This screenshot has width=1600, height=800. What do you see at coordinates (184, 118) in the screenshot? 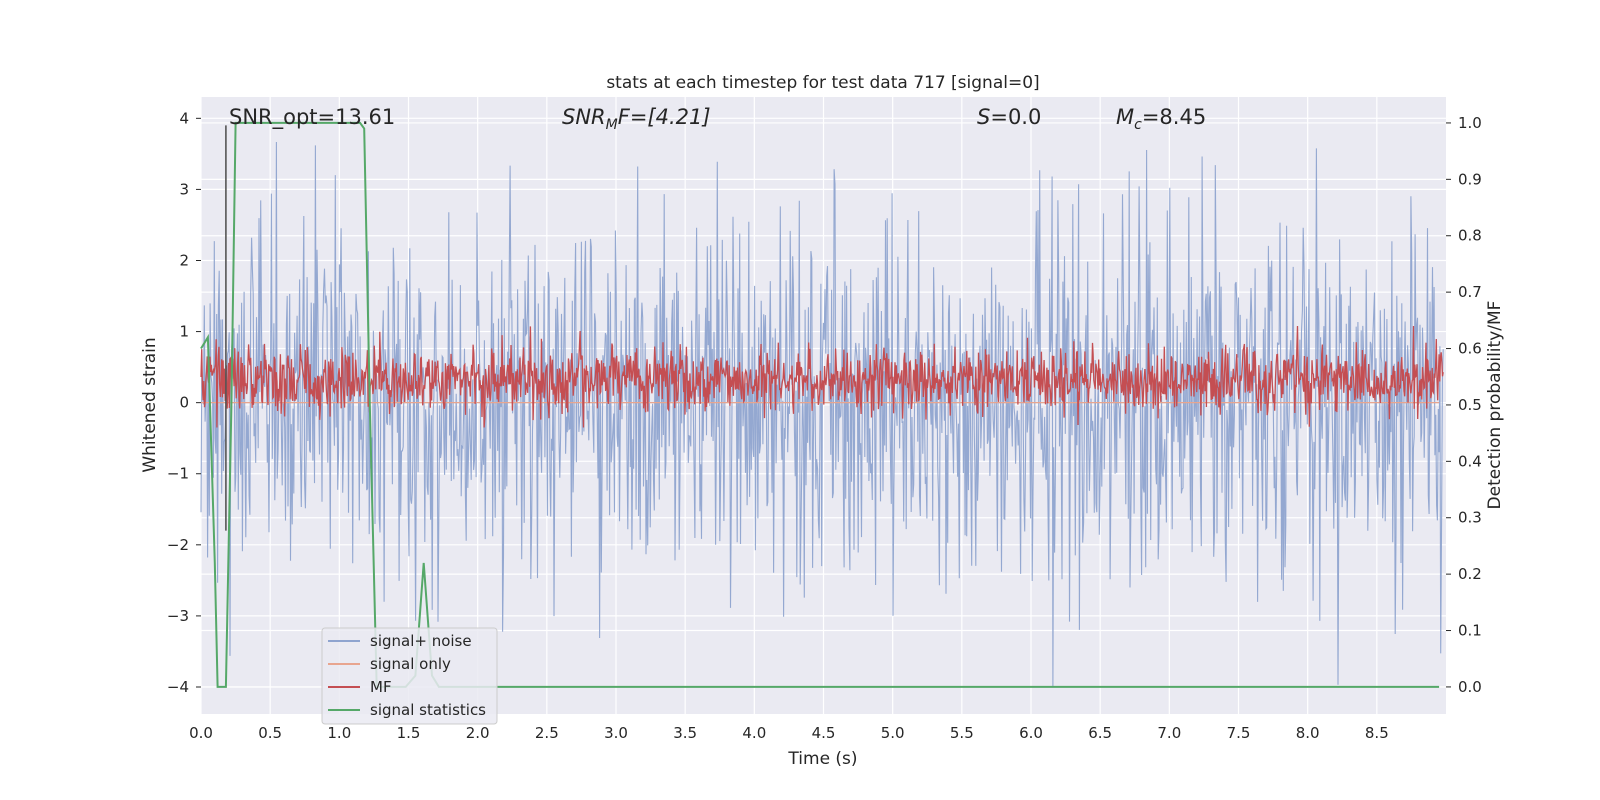
I see `y-tick-label: 4` at bounding box center [184, 118].